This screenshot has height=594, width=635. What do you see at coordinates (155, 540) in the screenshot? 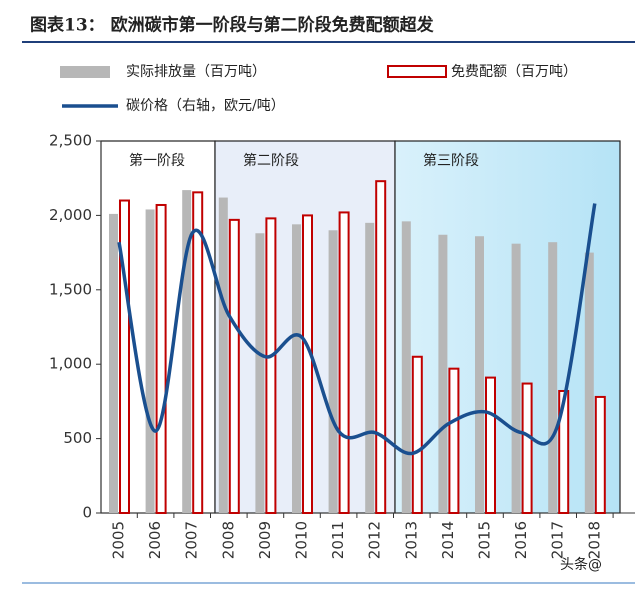
I see `x-tick-label: 2006` at bounding box center [155, 540].